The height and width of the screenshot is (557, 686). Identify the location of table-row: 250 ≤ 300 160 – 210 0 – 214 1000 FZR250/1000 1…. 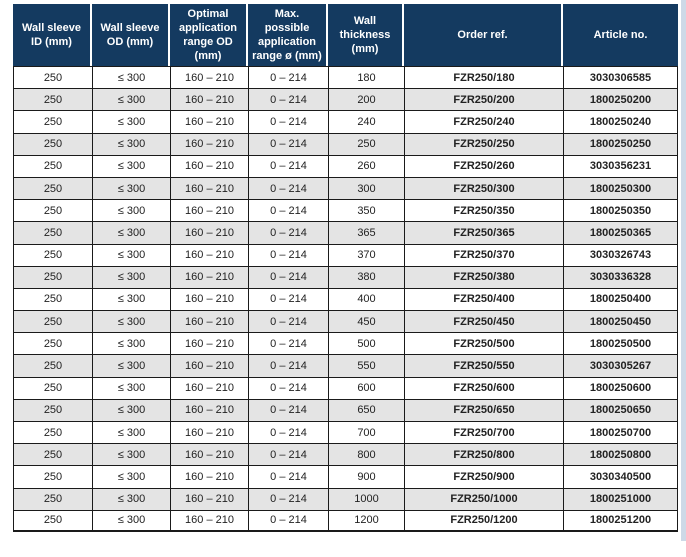
(345, 498).